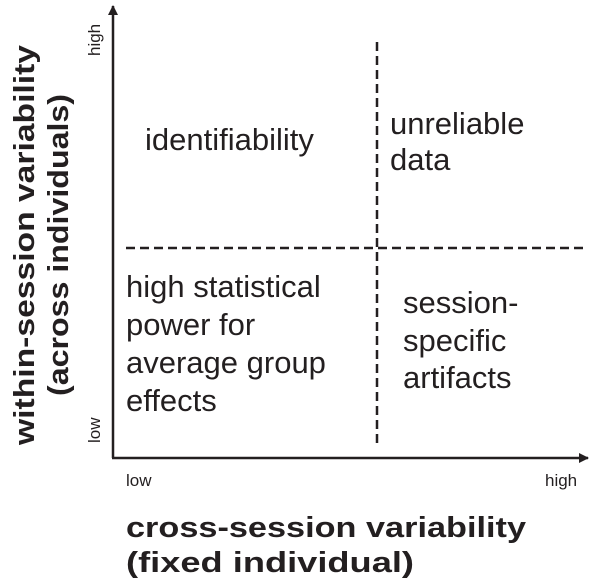 This screenshot has height=582, width=595. What do you see at coordinates (270, 563) in the screenshot?
I see `x-axis-title-line2: (fixed individual)` at bounding box center [270, 563].